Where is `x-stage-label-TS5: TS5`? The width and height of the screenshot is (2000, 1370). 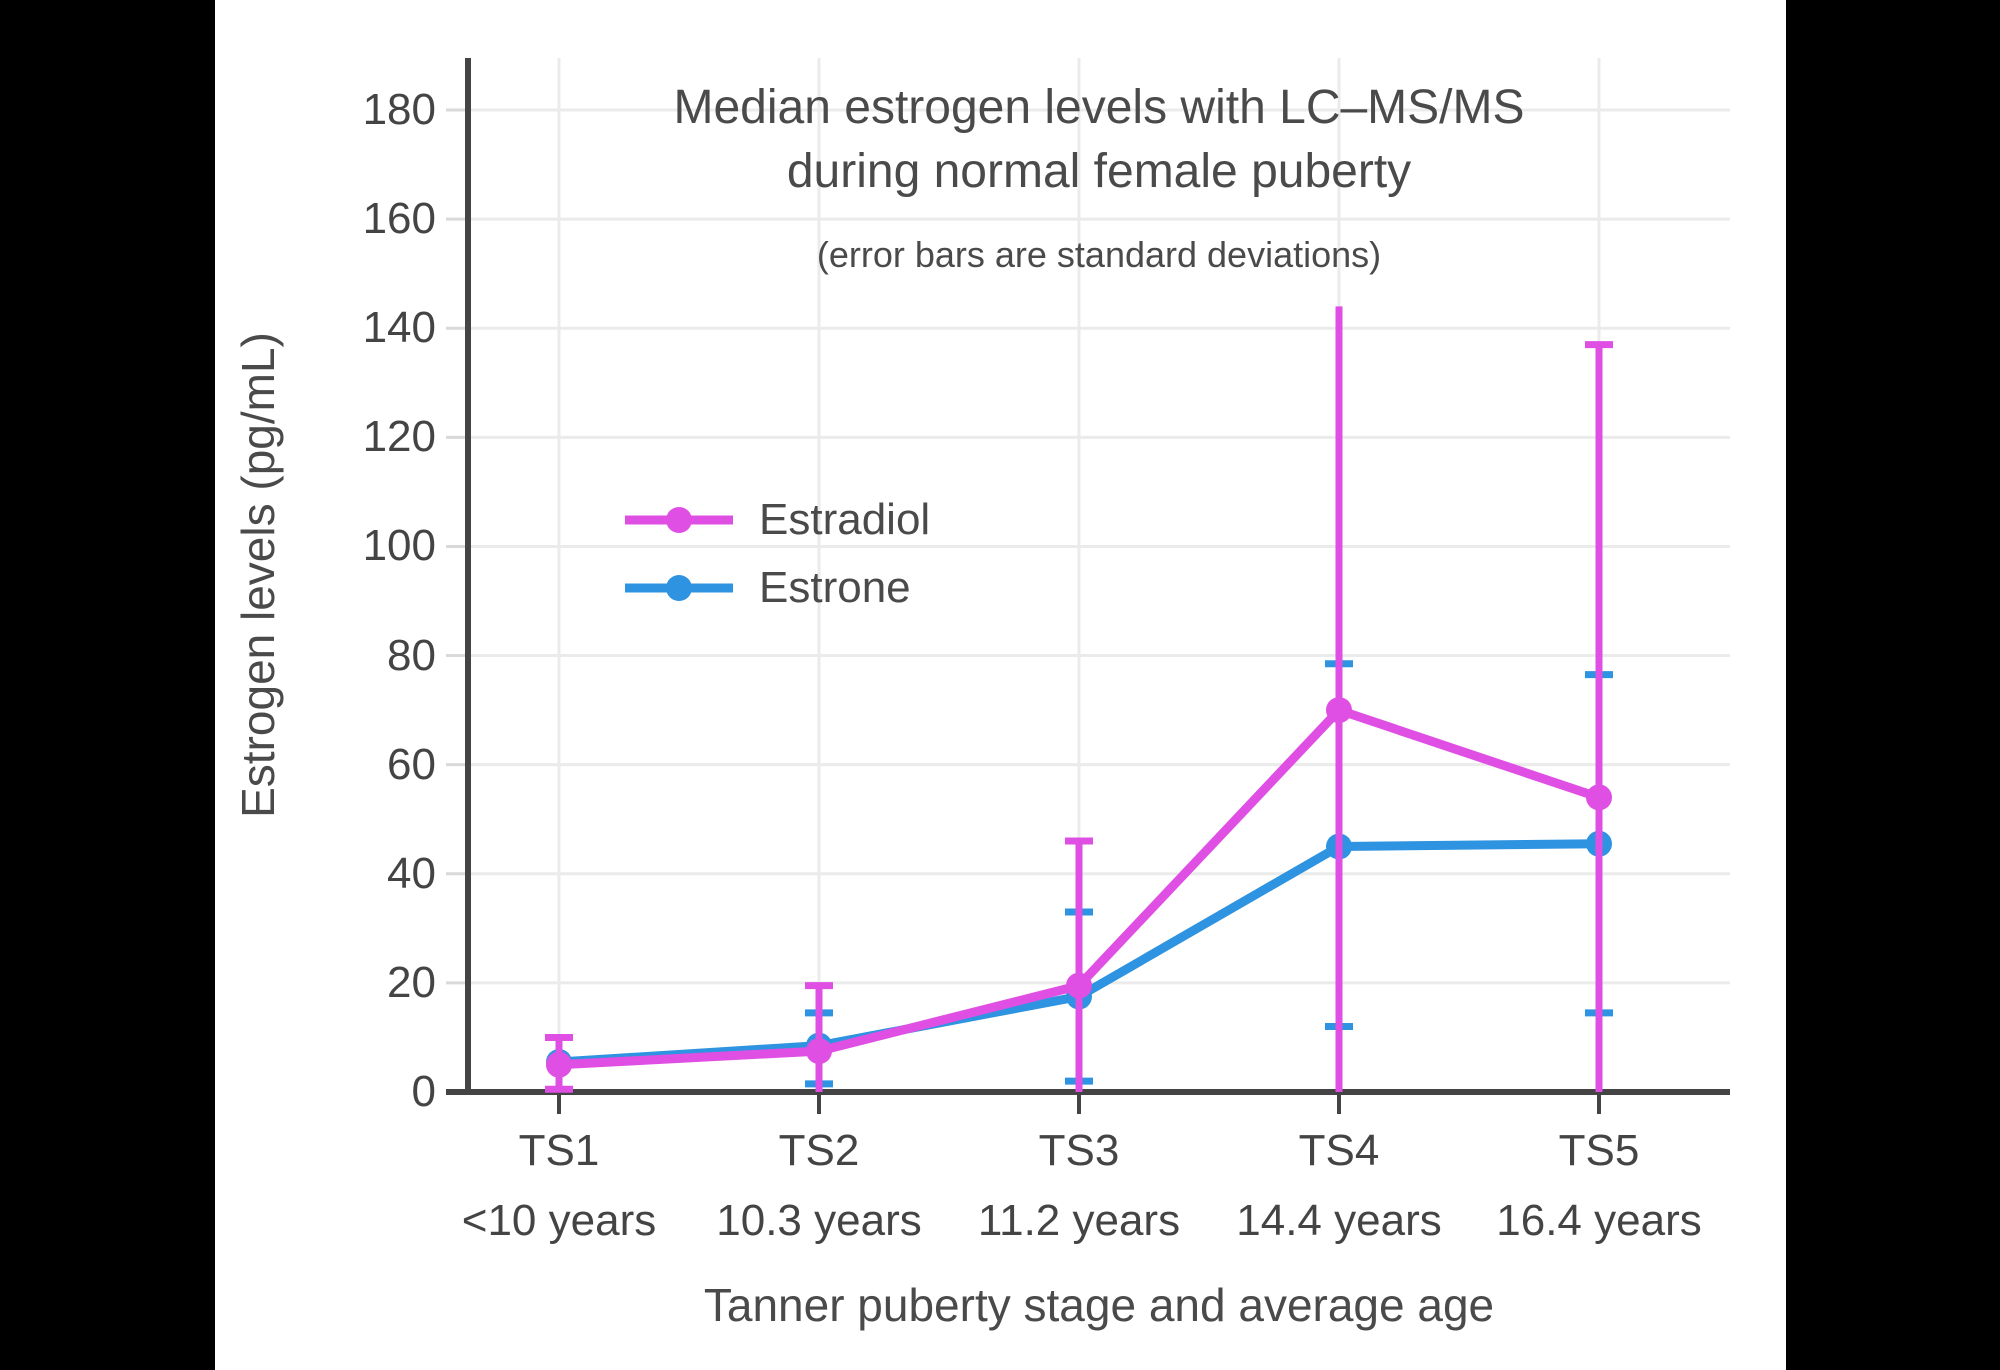 x-stage-label-TS5: TS5 is located at coordinates (1599, 1150).